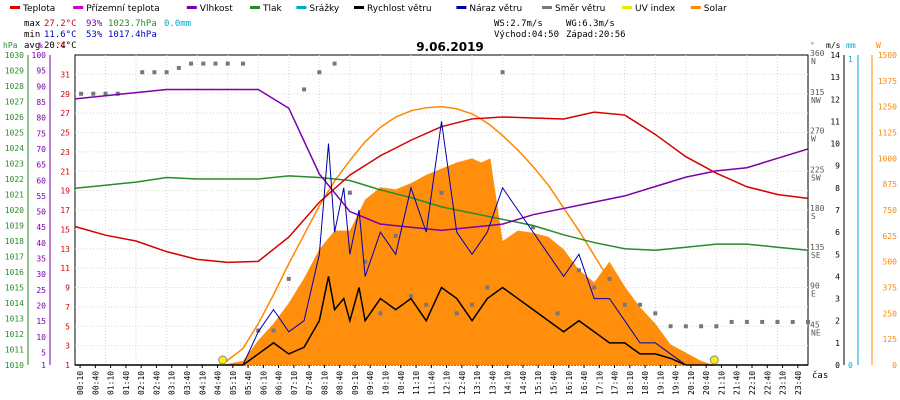 Image resolution: width=900 pixels, height=400 pixels. I want to click on hpa-tick-12: 1022, so click(14, 179).